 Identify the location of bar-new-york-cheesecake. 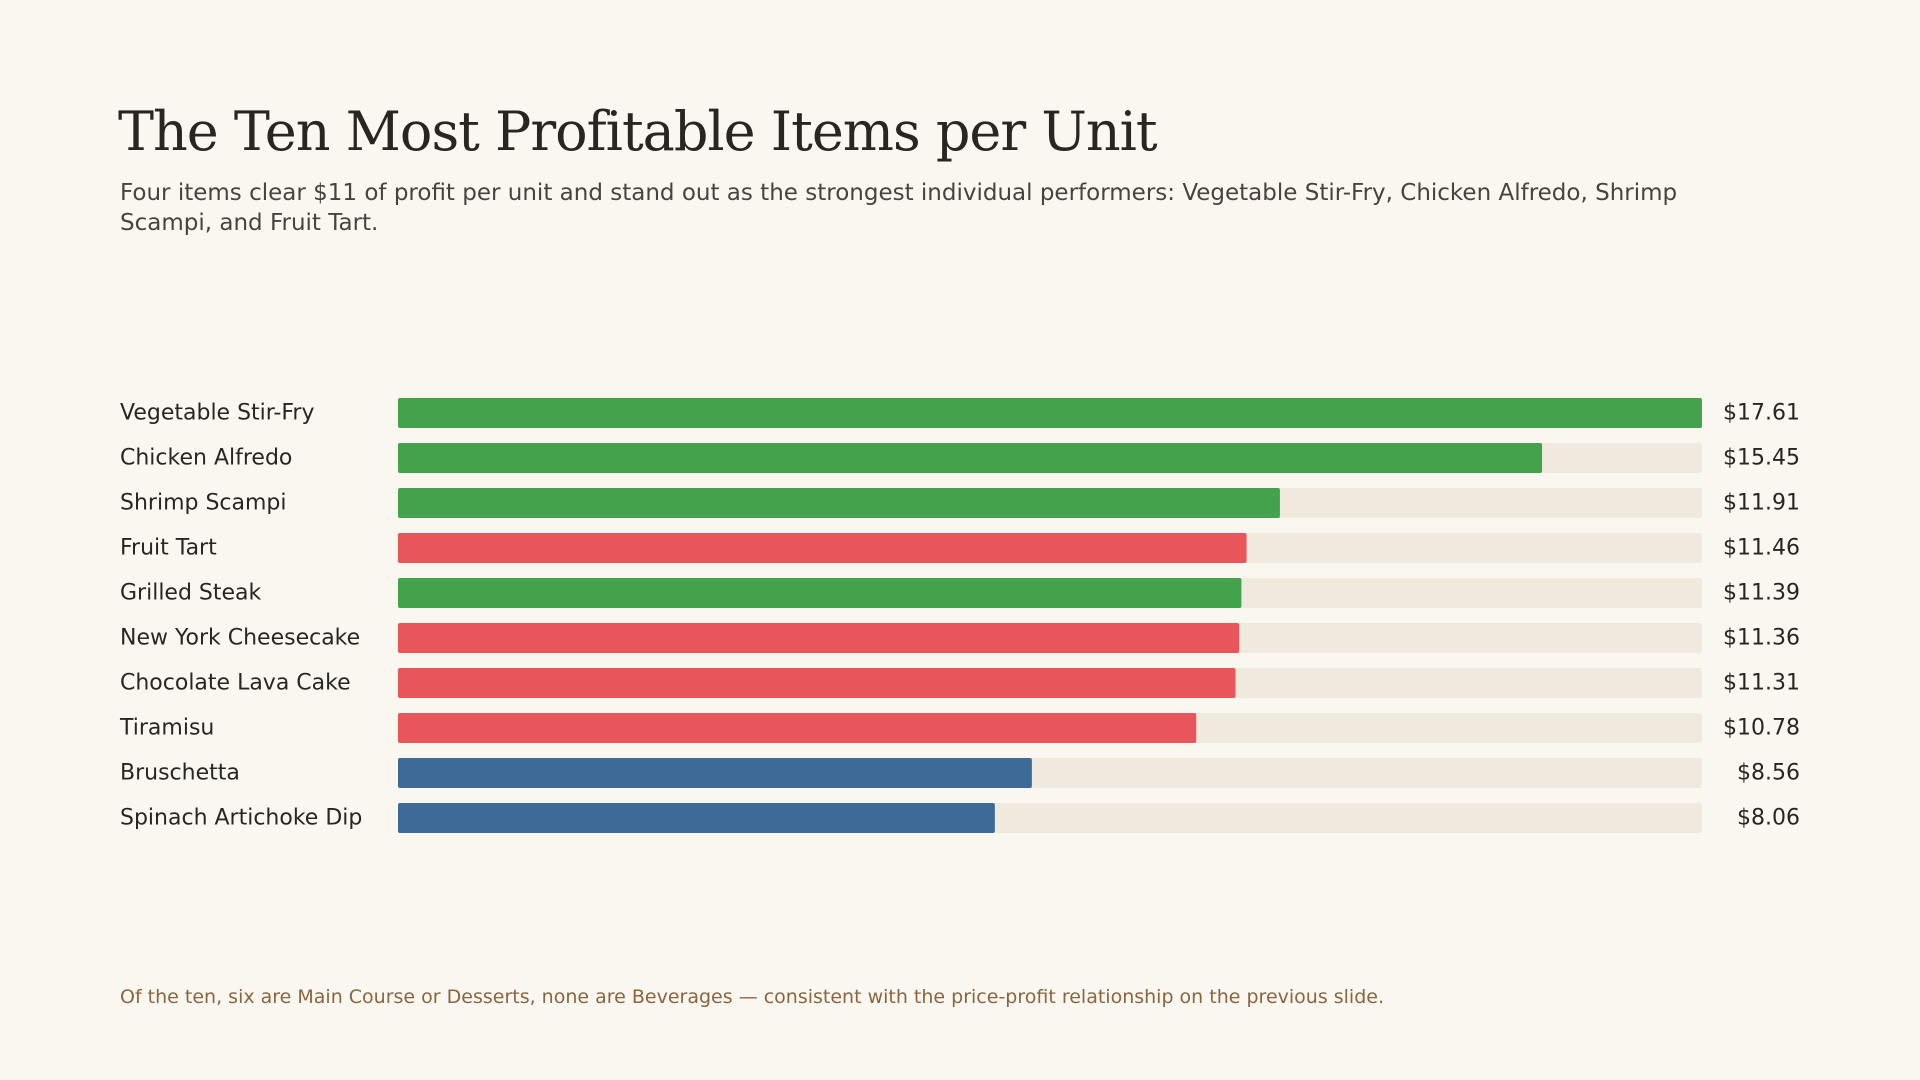
(819, 638).